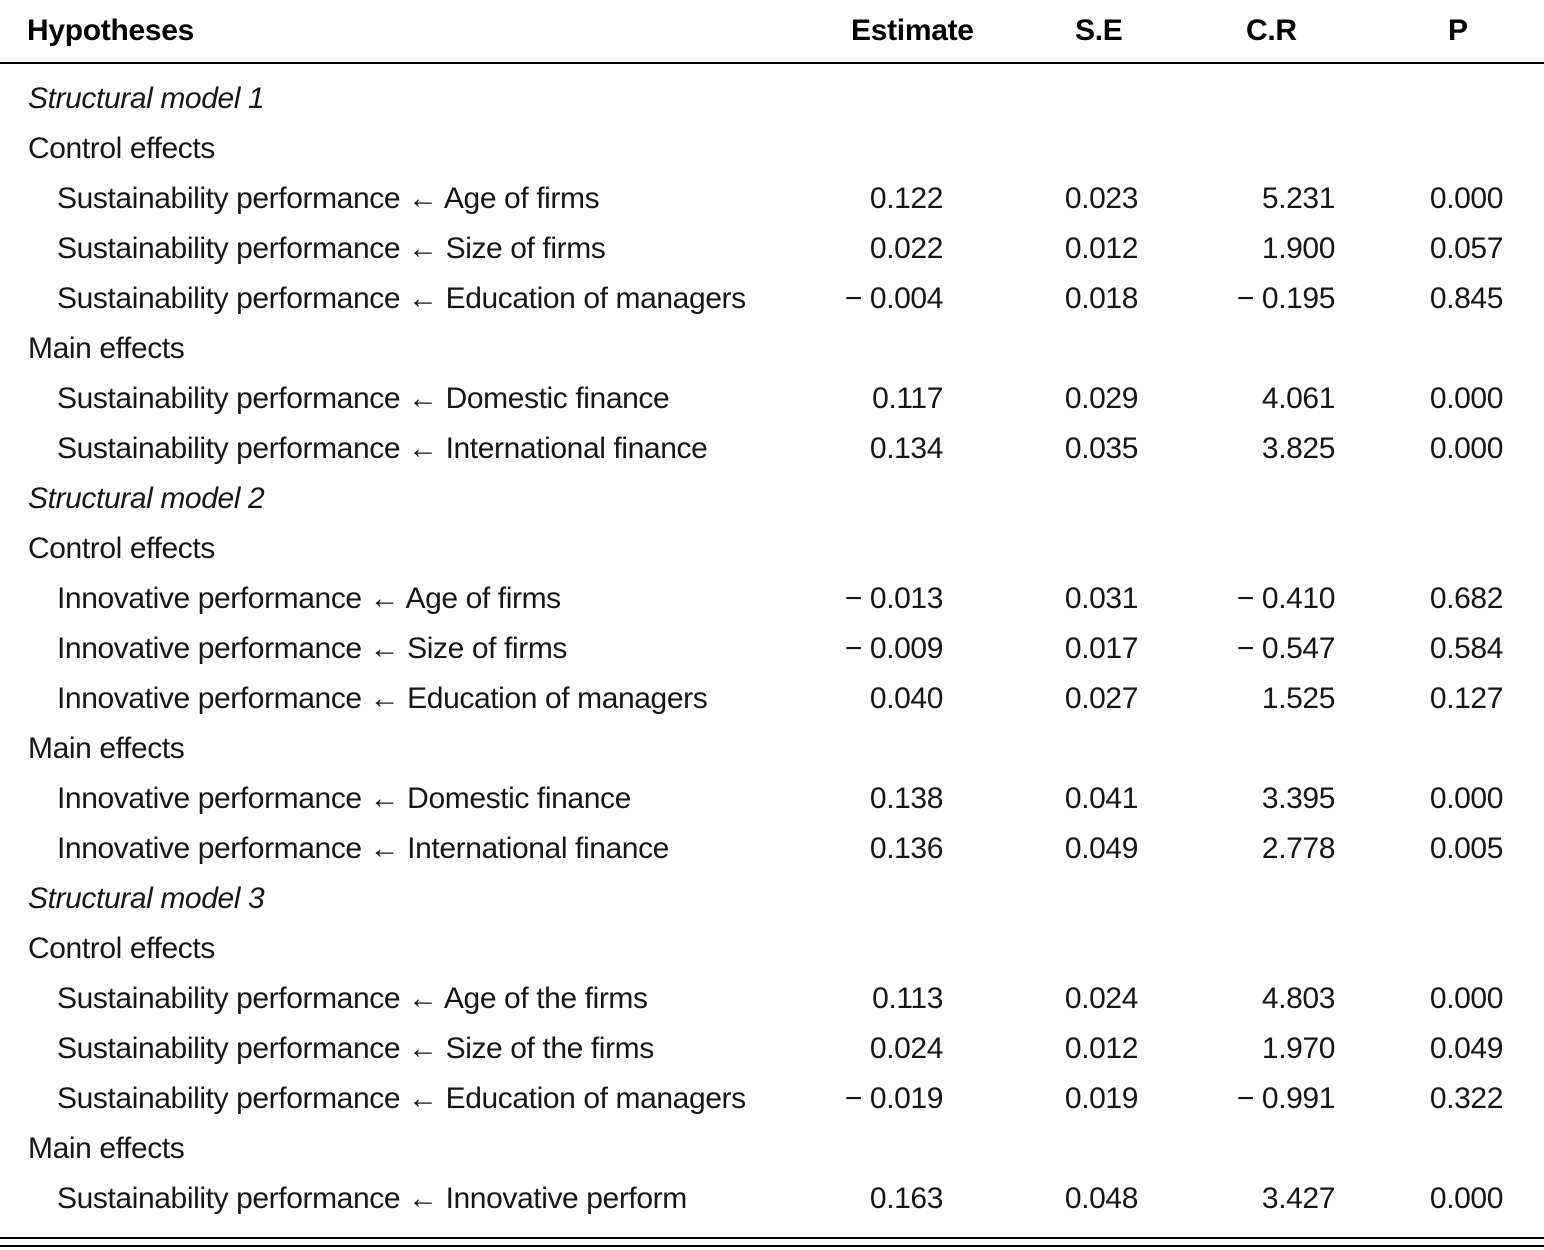  Describe the element at coordinates (1101, 648) in the screenshot. I see `se-cell: 0.017` at that location.